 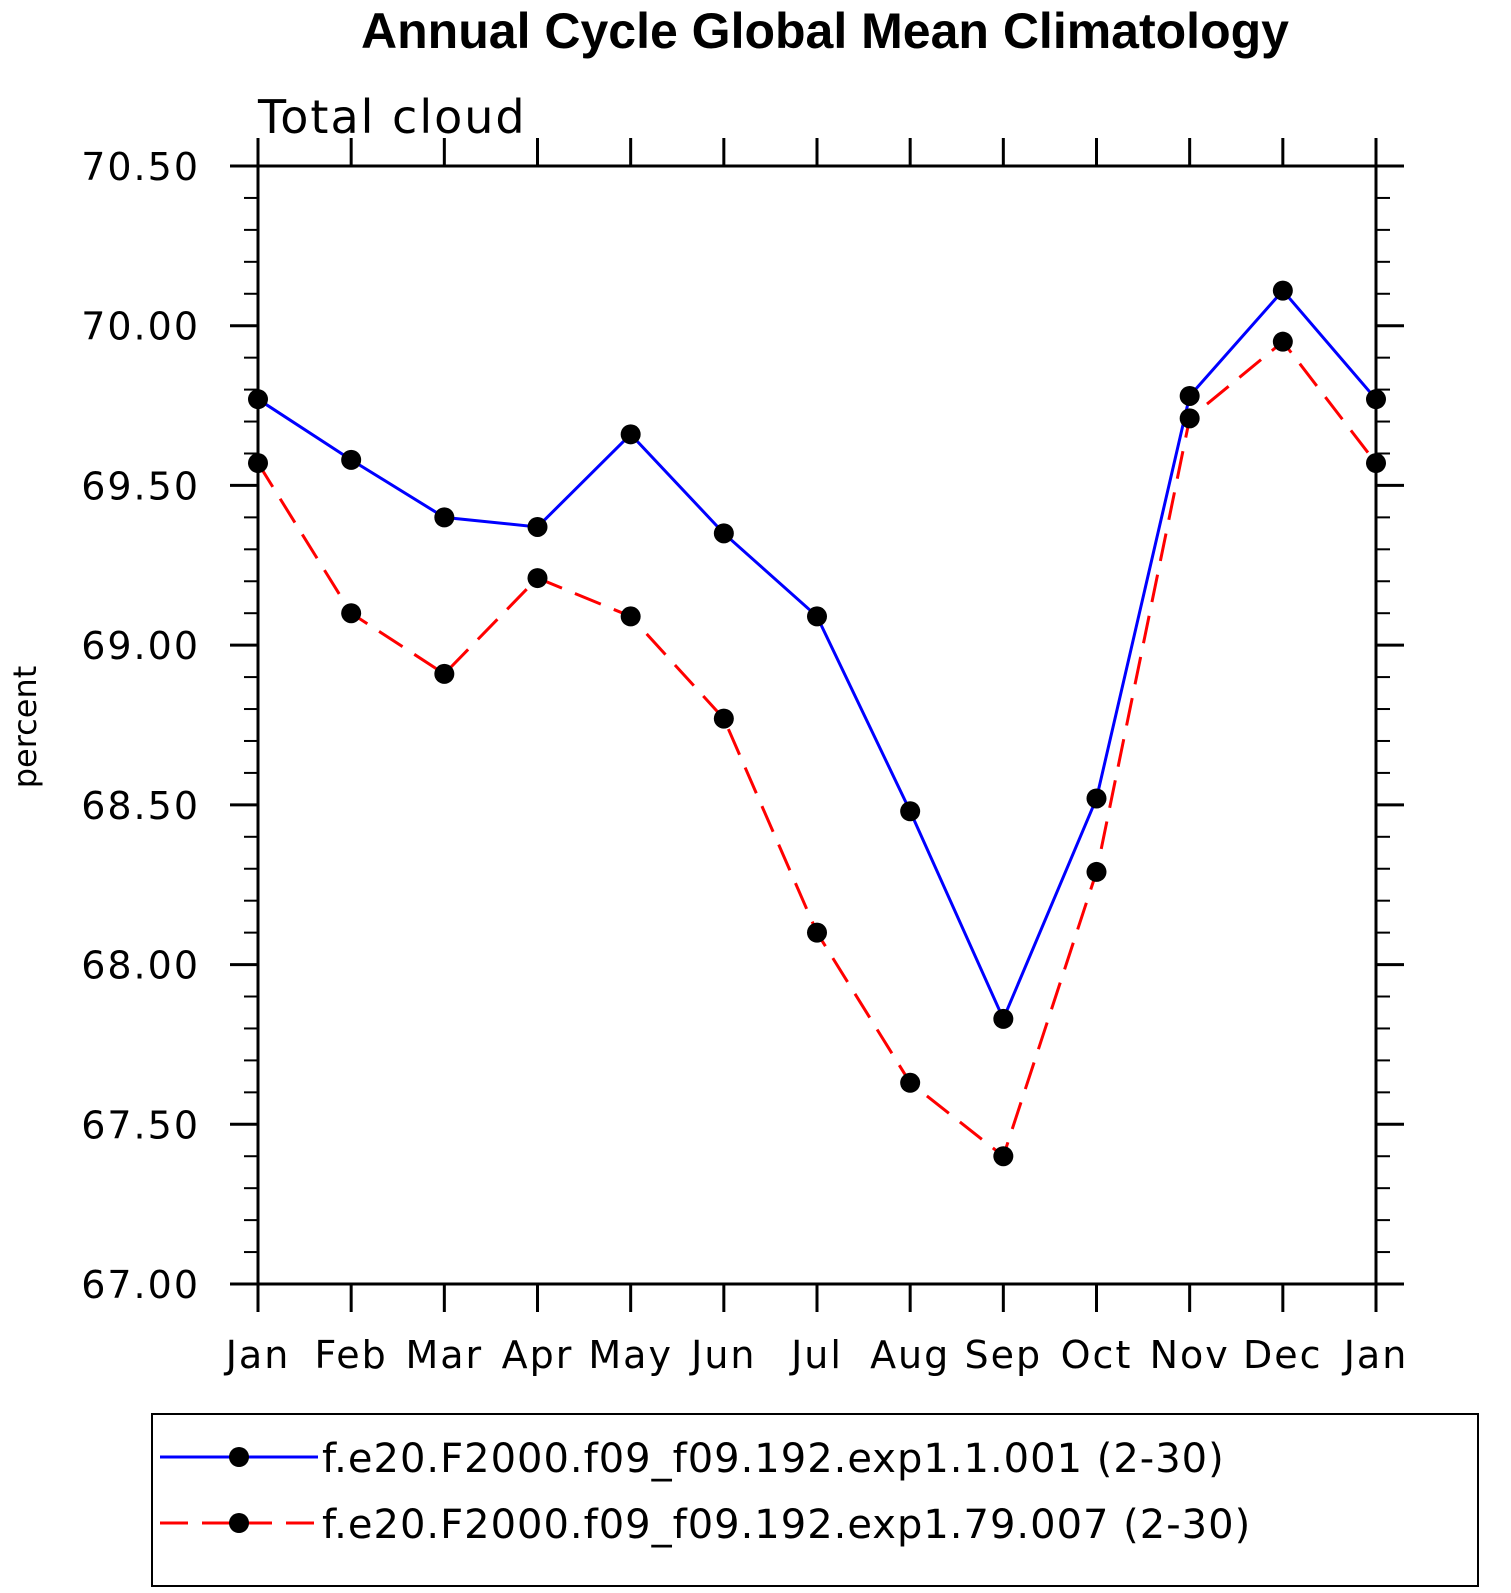 I want to click on legend-box, so click(x=815, y=1500).